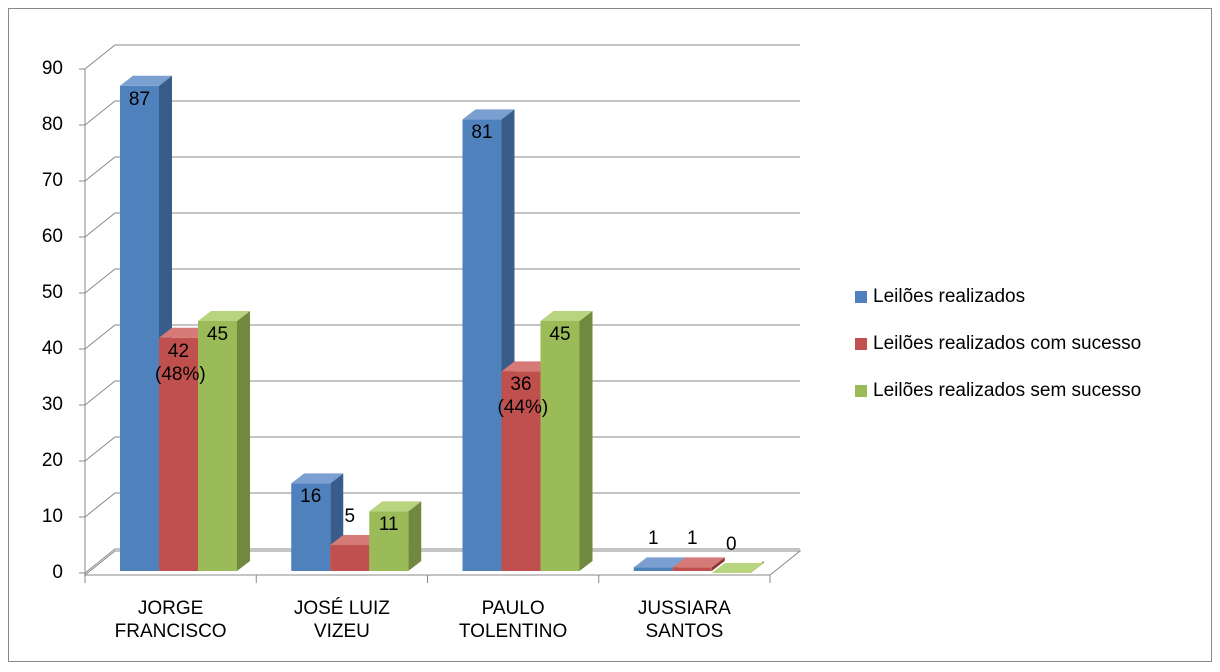 The width and height of the screenshot is (1220, 672). I want to click on data-label: 36 (44%), so click(523, 396).